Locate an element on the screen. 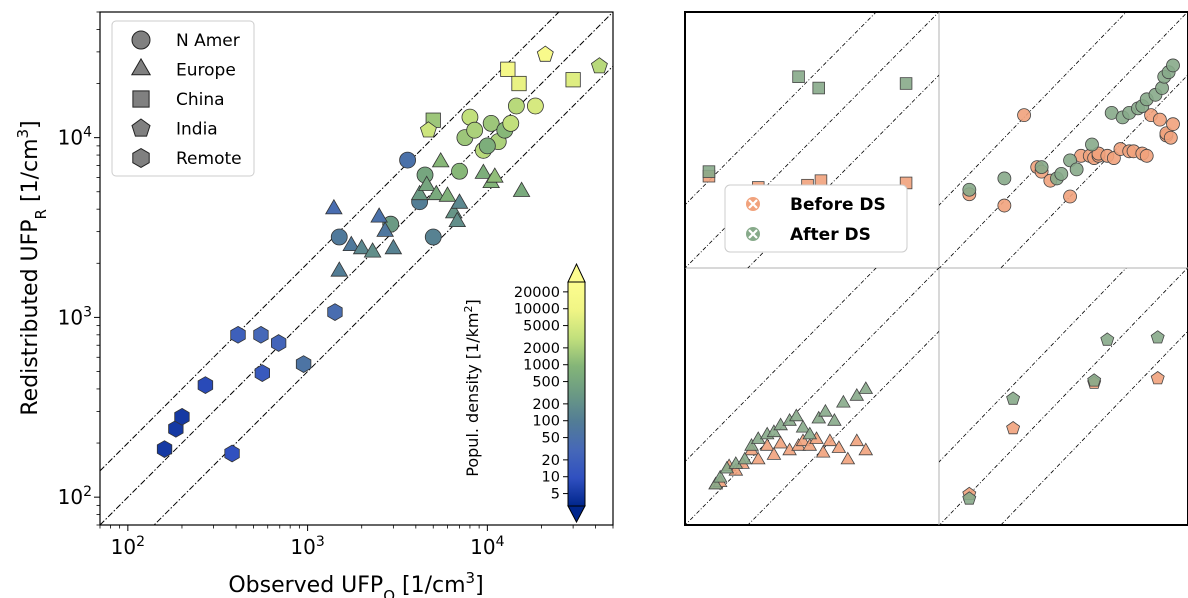  colorbar-tick-label: 20000 is located at coordinates (537, 293).